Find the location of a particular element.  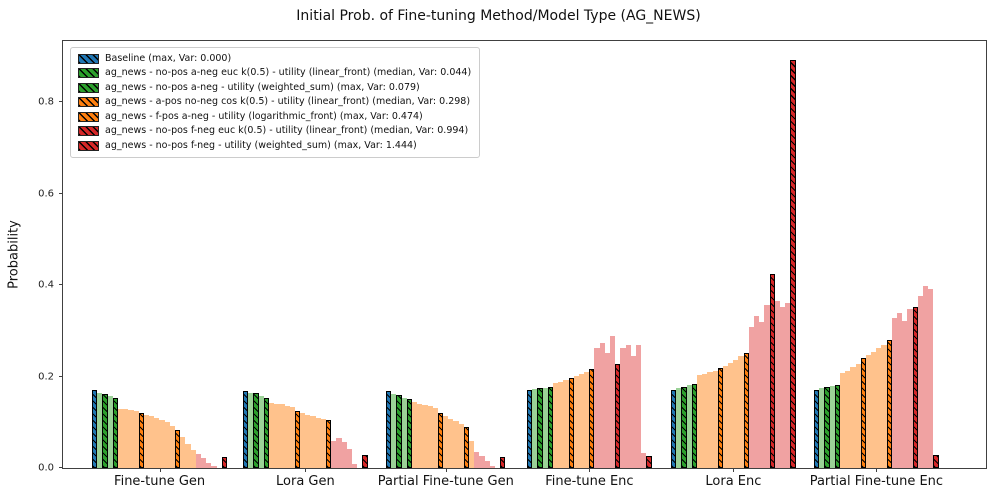

x-tick-label: Fine-tune Gen is located at coordinates (160, 481).